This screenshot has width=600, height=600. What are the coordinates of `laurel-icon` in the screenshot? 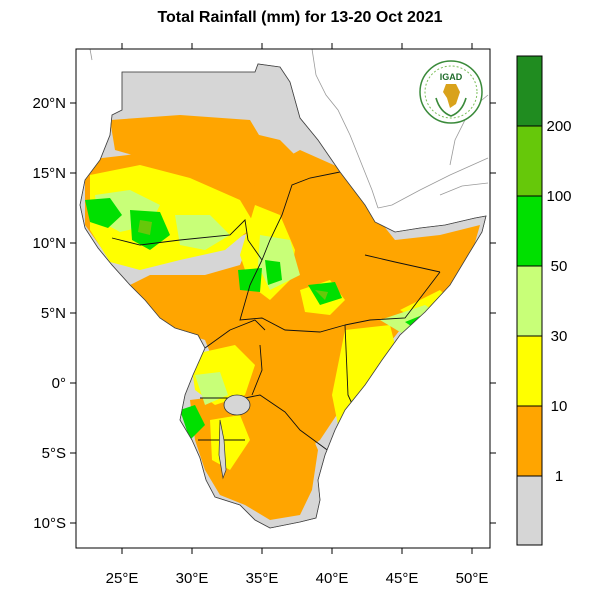 It's located at (451, 107).